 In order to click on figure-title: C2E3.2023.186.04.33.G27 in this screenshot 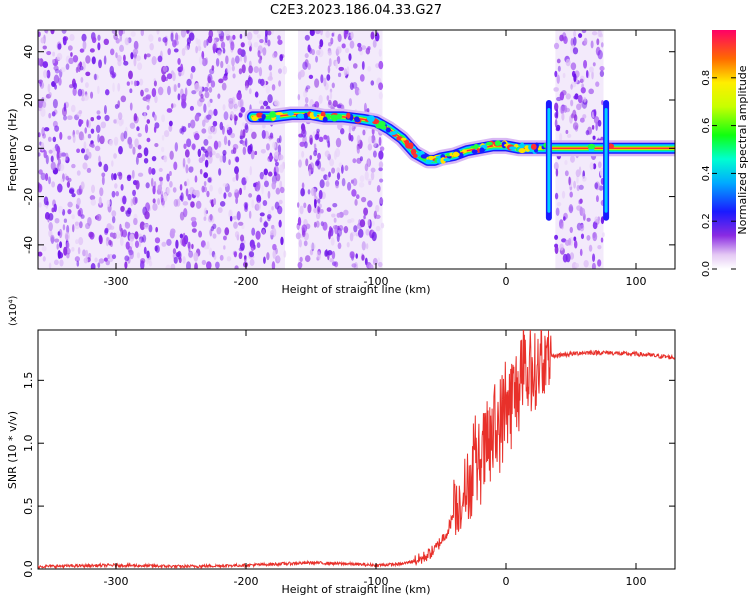, I will do `click(356, 10)`.